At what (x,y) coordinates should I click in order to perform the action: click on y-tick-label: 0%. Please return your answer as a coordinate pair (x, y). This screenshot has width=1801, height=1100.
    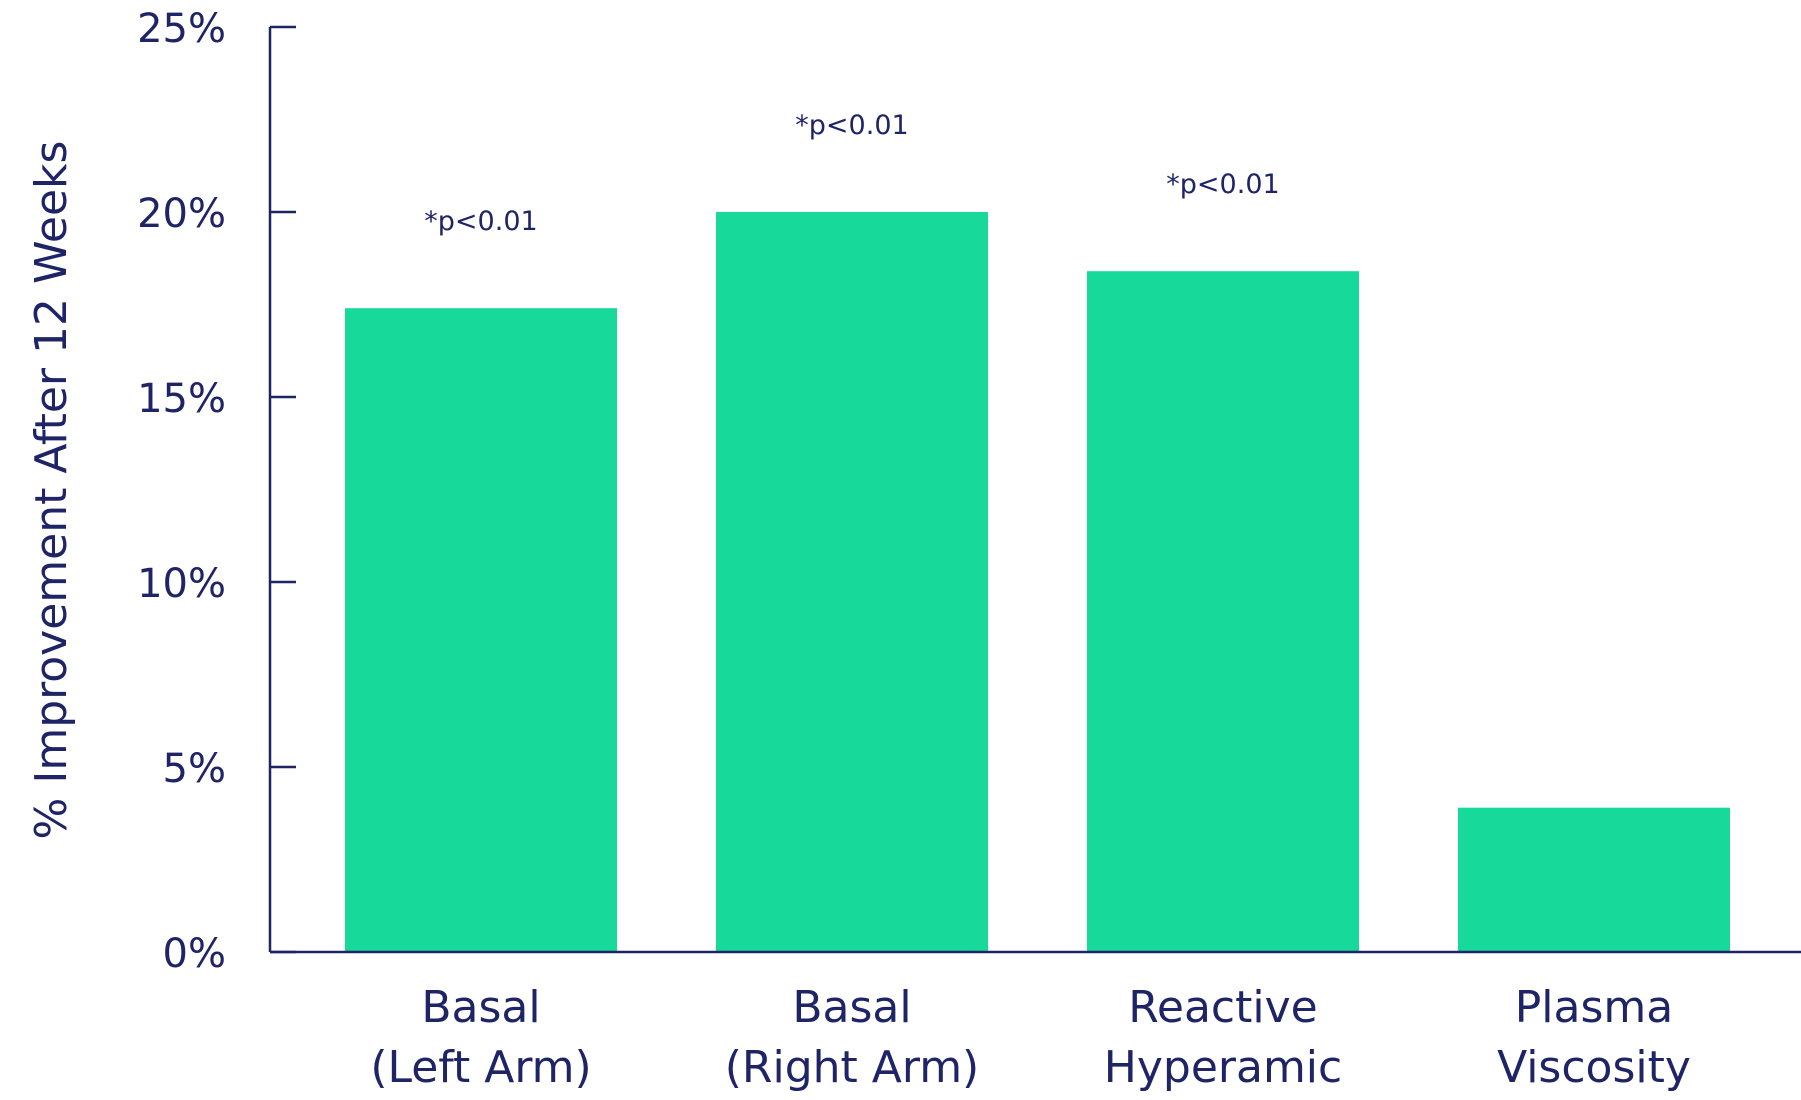
    Looking at the image, I should click on (194, 954).